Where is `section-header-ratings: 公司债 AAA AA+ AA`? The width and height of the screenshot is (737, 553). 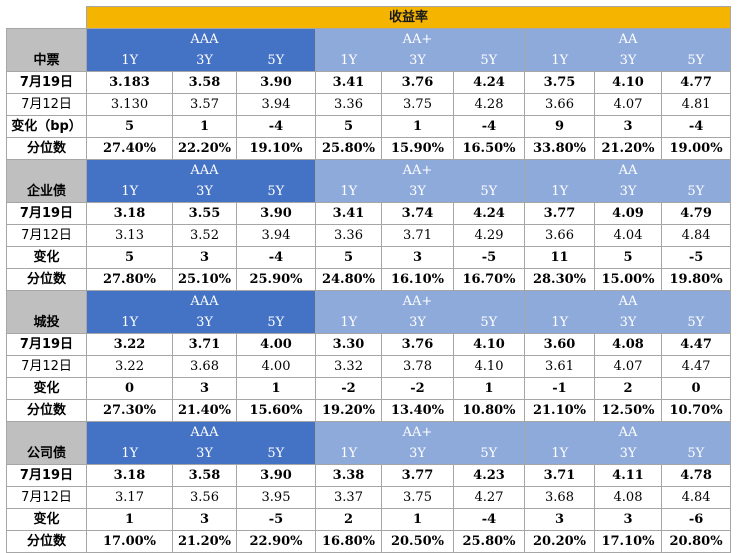
section-header-ratings: 公司债 AAA AA+ AA is located at coordinates (369, 443).